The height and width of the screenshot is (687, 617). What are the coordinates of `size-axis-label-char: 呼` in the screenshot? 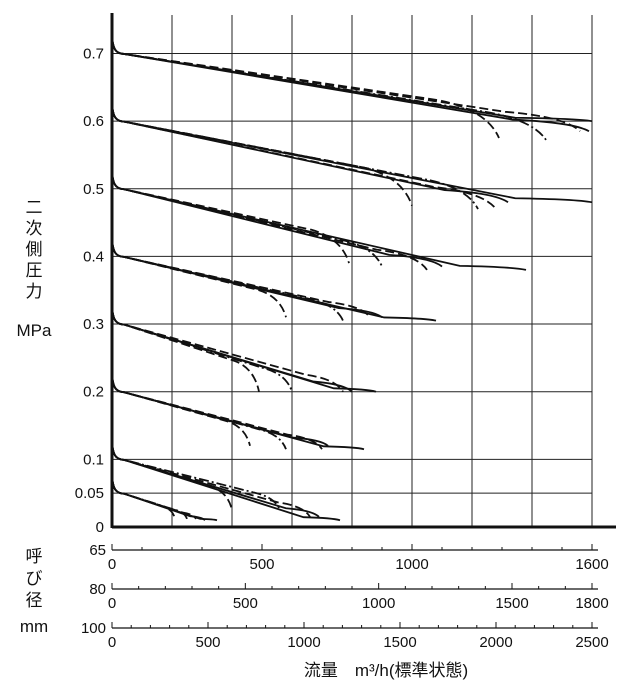 It's located at (34, 556).